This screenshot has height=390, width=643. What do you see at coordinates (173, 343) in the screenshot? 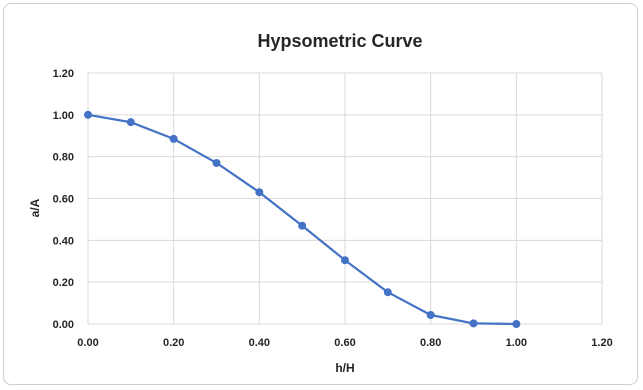
I see `x-tick-label: 0.20` at bounding box center [173, 343].